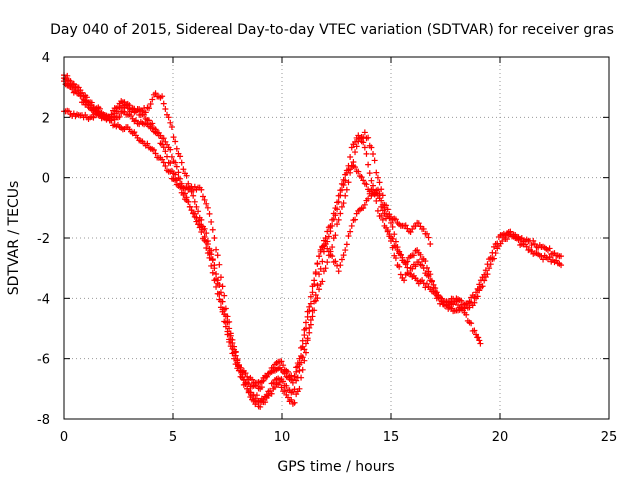 The width and height of the screenshot is (640, 480). What do you see at coordinates (335, 467) in the screenshot?
I see `x-axis-label: GPS time / hours` at bounding box center [335, 467].